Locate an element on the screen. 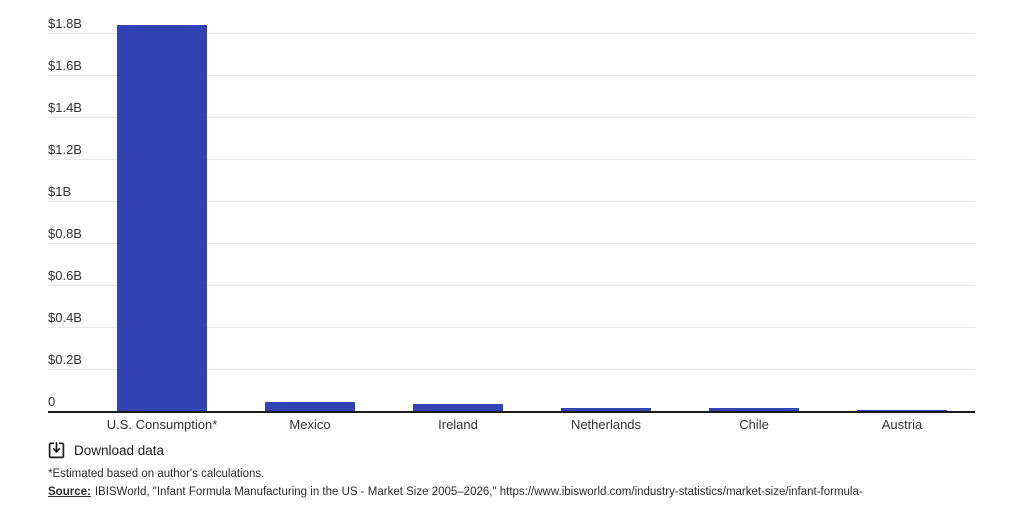 This screenshot has height=512, width=1024. y-axis-tick-label: $1.4B is located at coordinates (65, 107).